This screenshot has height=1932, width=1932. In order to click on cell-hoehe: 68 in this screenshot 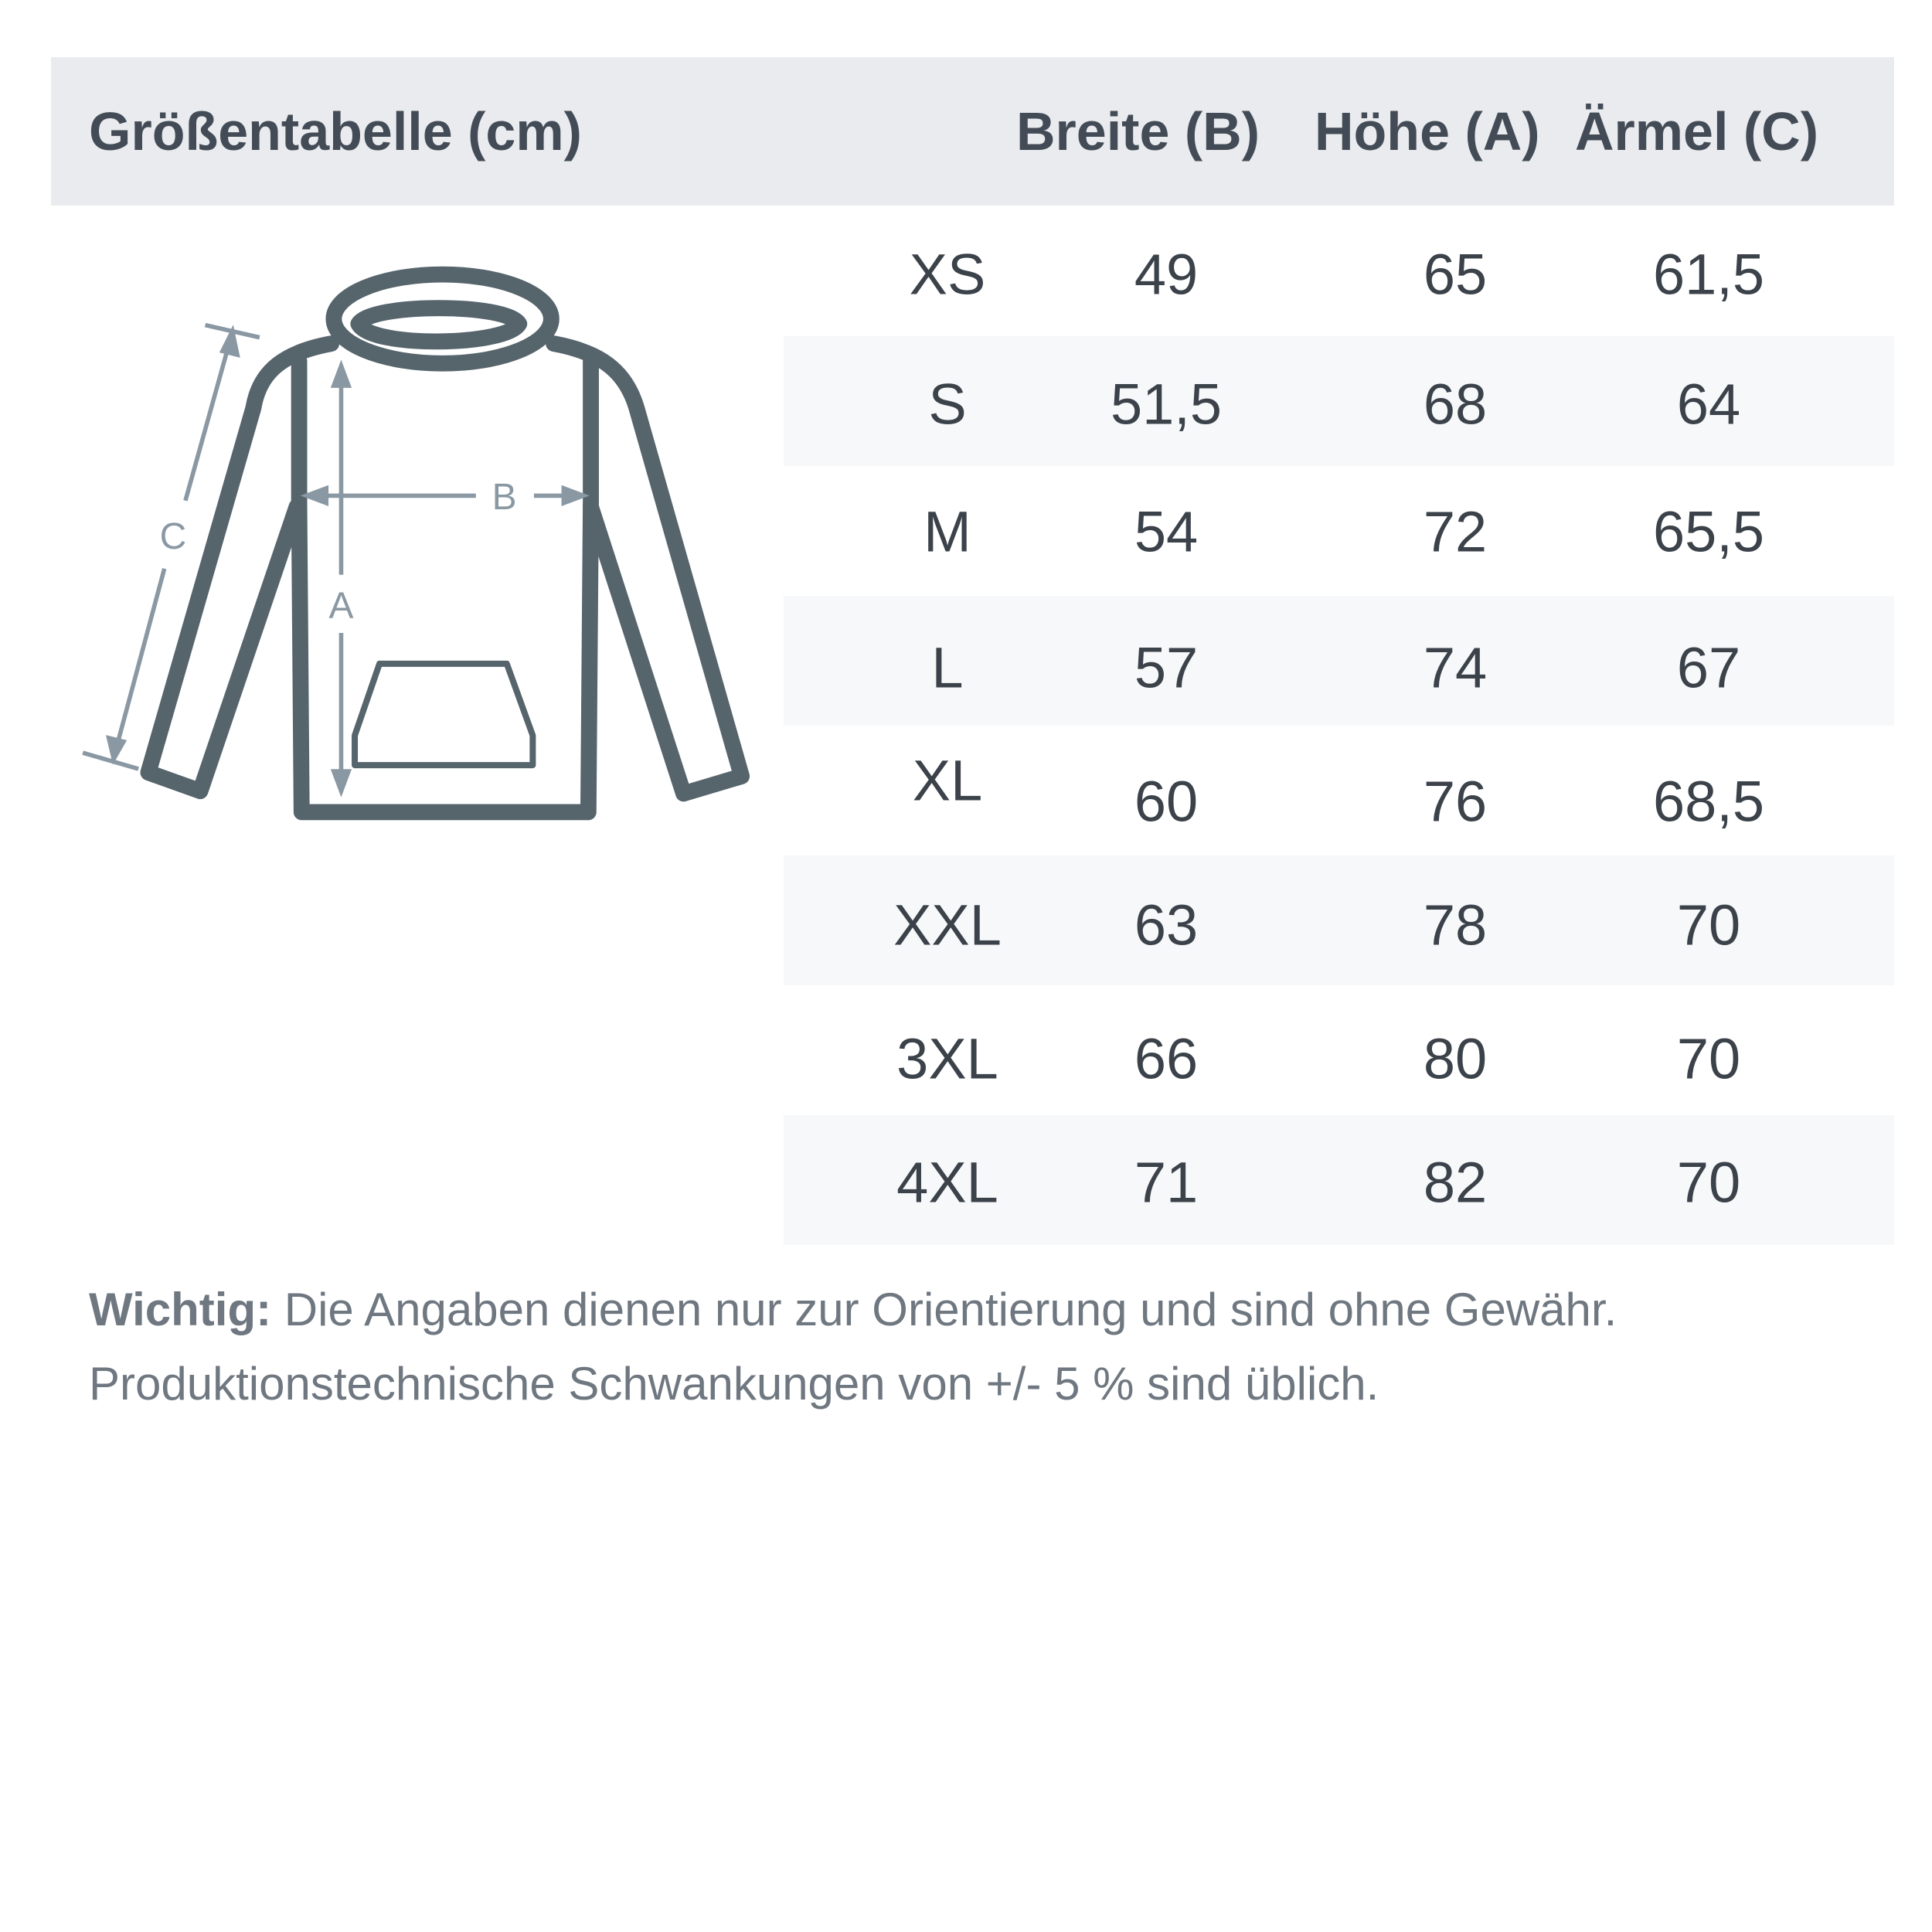, I will do `click(1455, 404)`.